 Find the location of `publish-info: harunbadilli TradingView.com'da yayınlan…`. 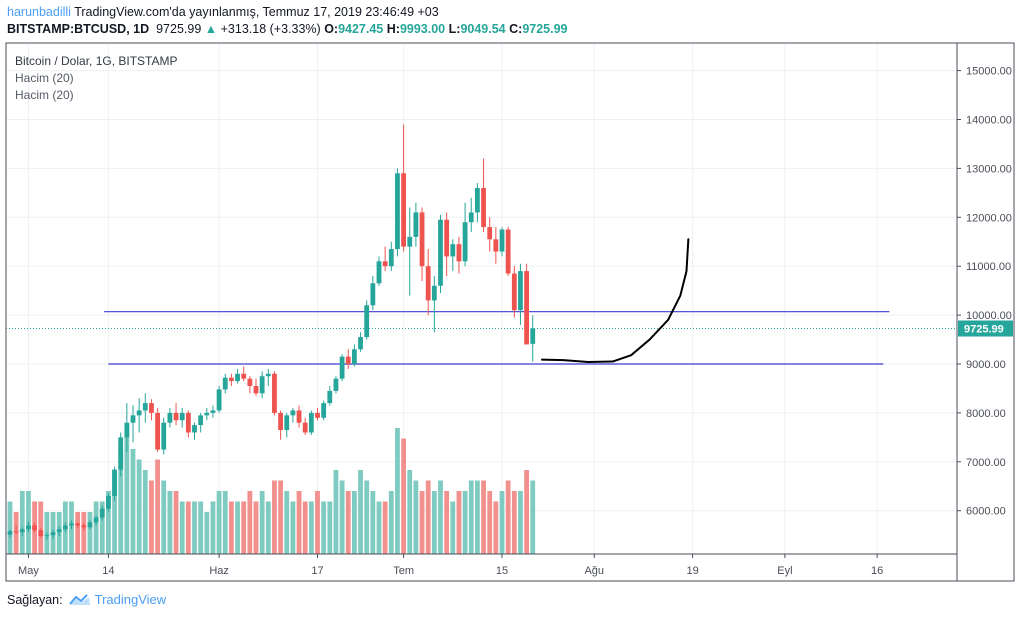

publish-info: harunbadilli TradingView.com'da yayınlan… is located at coordinates (223, 12).